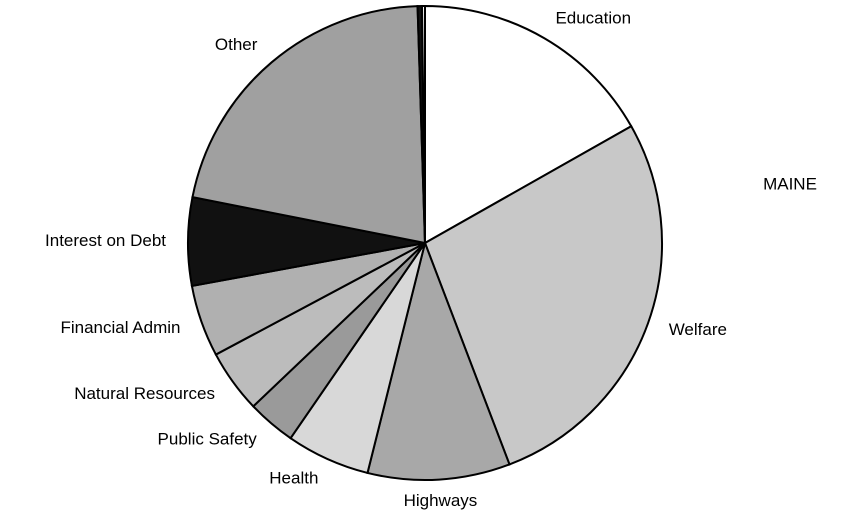 The image size is (843, 510). What do you see at coordinates (293, 478) in the screenshot?
I see `slice-label: Health` at bounding box center [293, 478].